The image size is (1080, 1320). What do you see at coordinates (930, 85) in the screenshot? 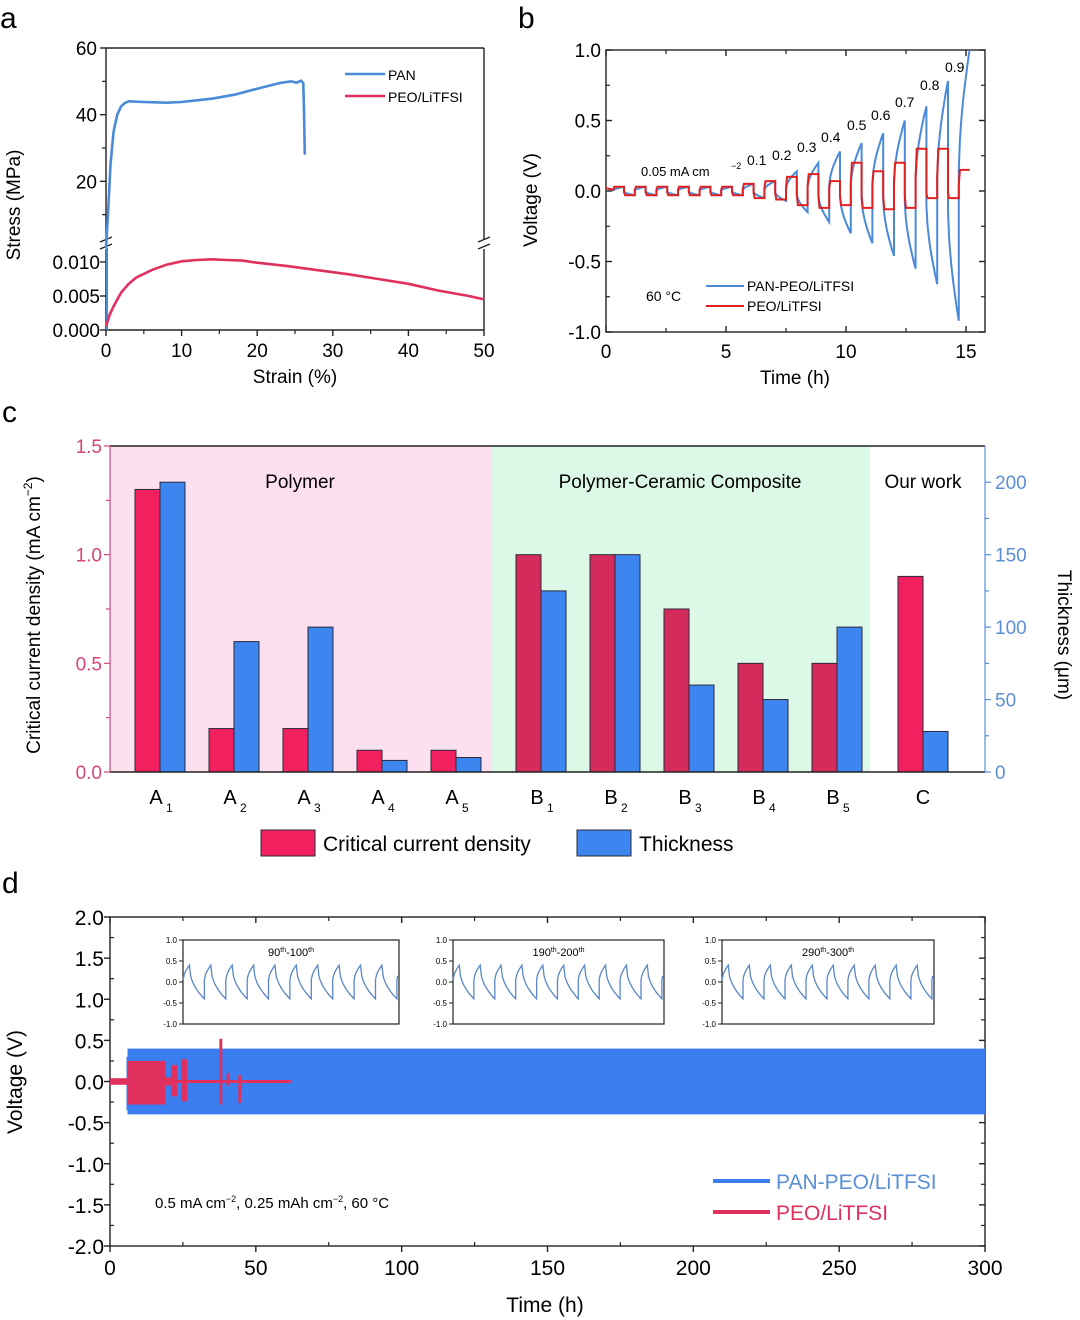
I see `step-label: 0.8` at bounding box center [930, 85].